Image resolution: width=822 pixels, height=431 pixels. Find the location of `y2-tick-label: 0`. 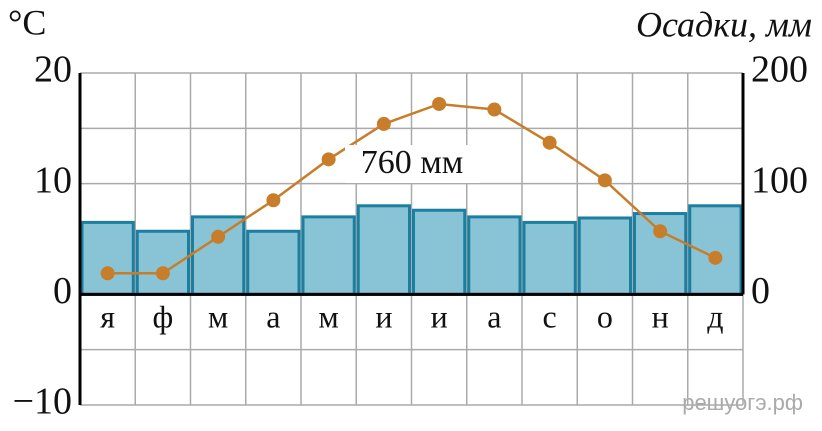

y2-tick-label: 0 is located at coordinates (760, 291).